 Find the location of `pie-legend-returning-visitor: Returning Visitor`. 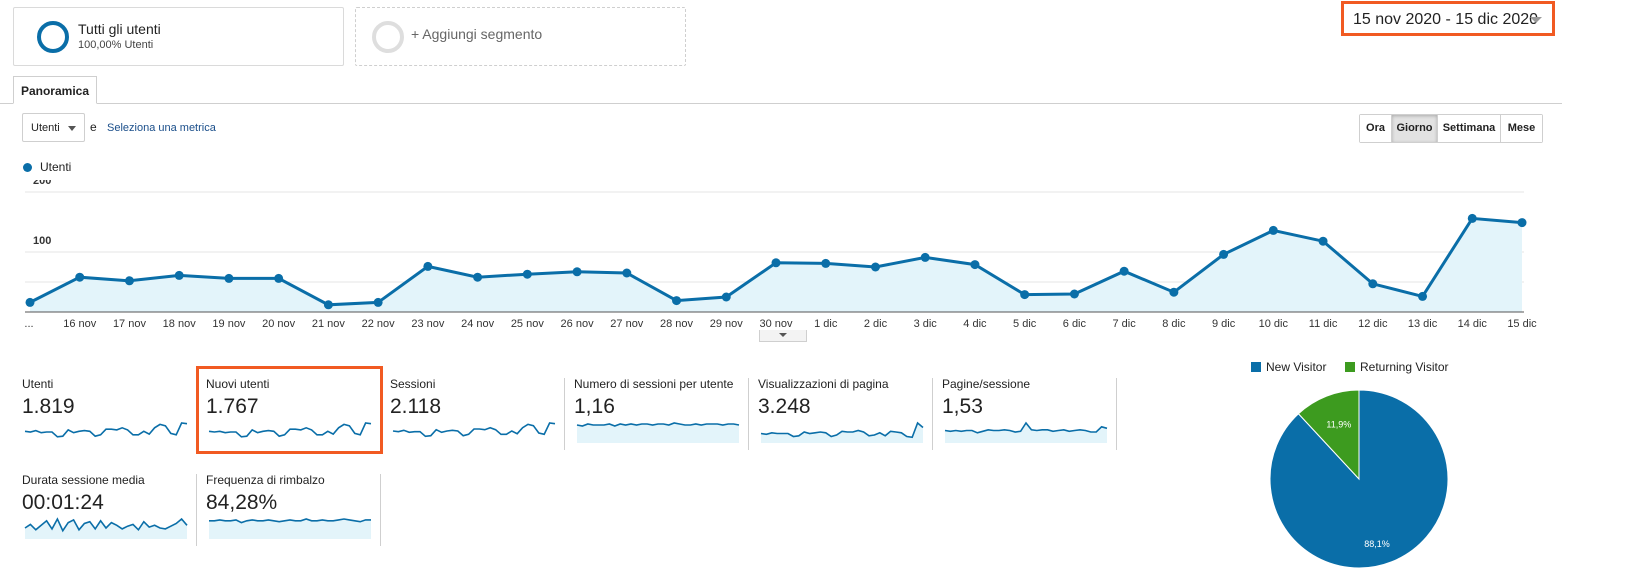

pie-legend-returning-visitor: Returning Visitor is located at coordinates (1397, 367).